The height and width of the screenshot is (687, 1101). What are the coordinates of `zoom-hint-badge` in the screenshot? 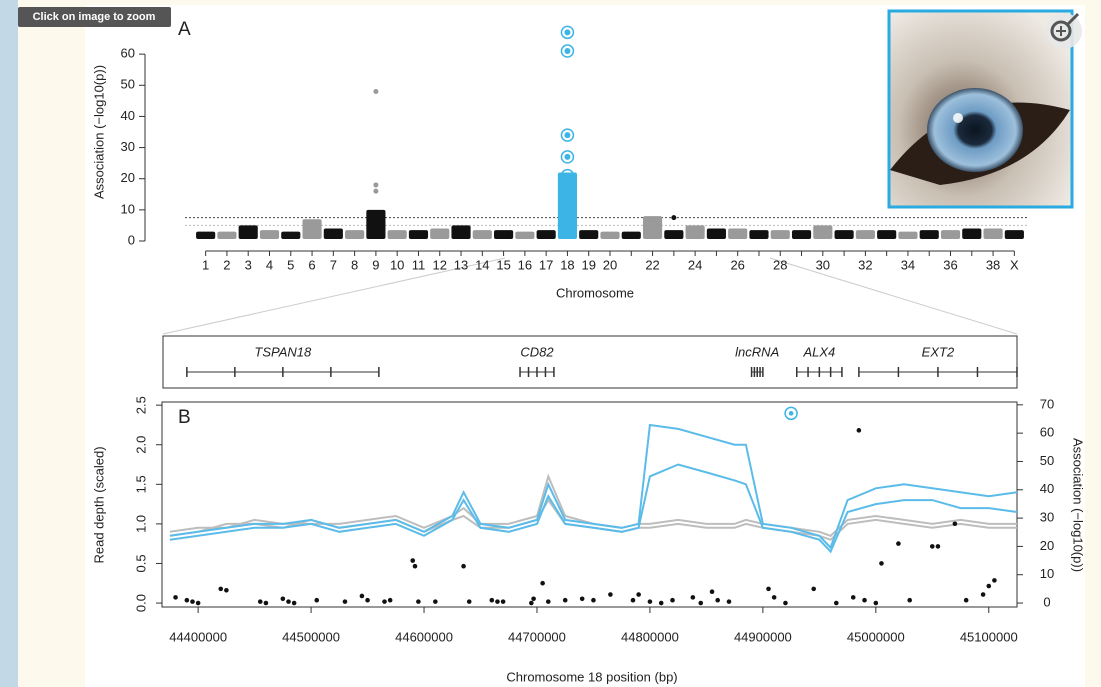 It's located at (94, 17).